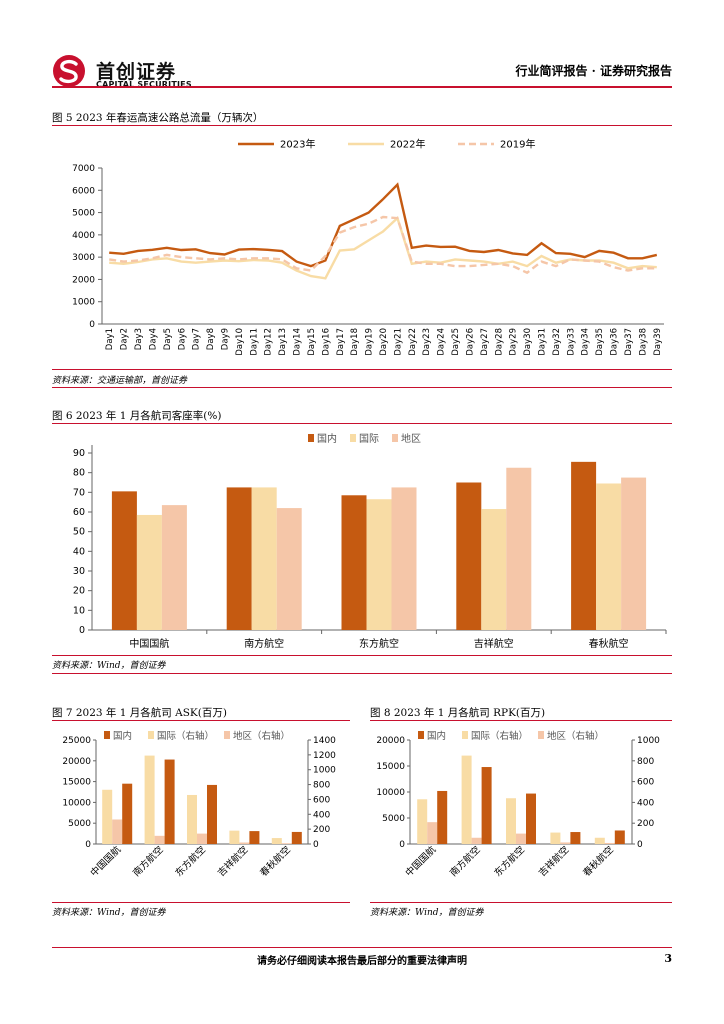 The height and width of the screenshot is (1024, 724). Describe the element at coordinates (327, 438) in the screenshot. I see `legend-label: 国内` at that location.